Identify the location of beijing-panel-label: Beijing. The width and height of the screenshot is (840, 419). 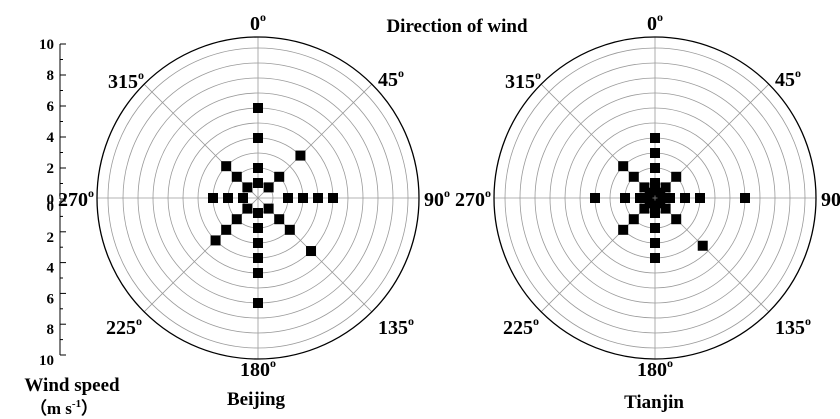
(256, 399).